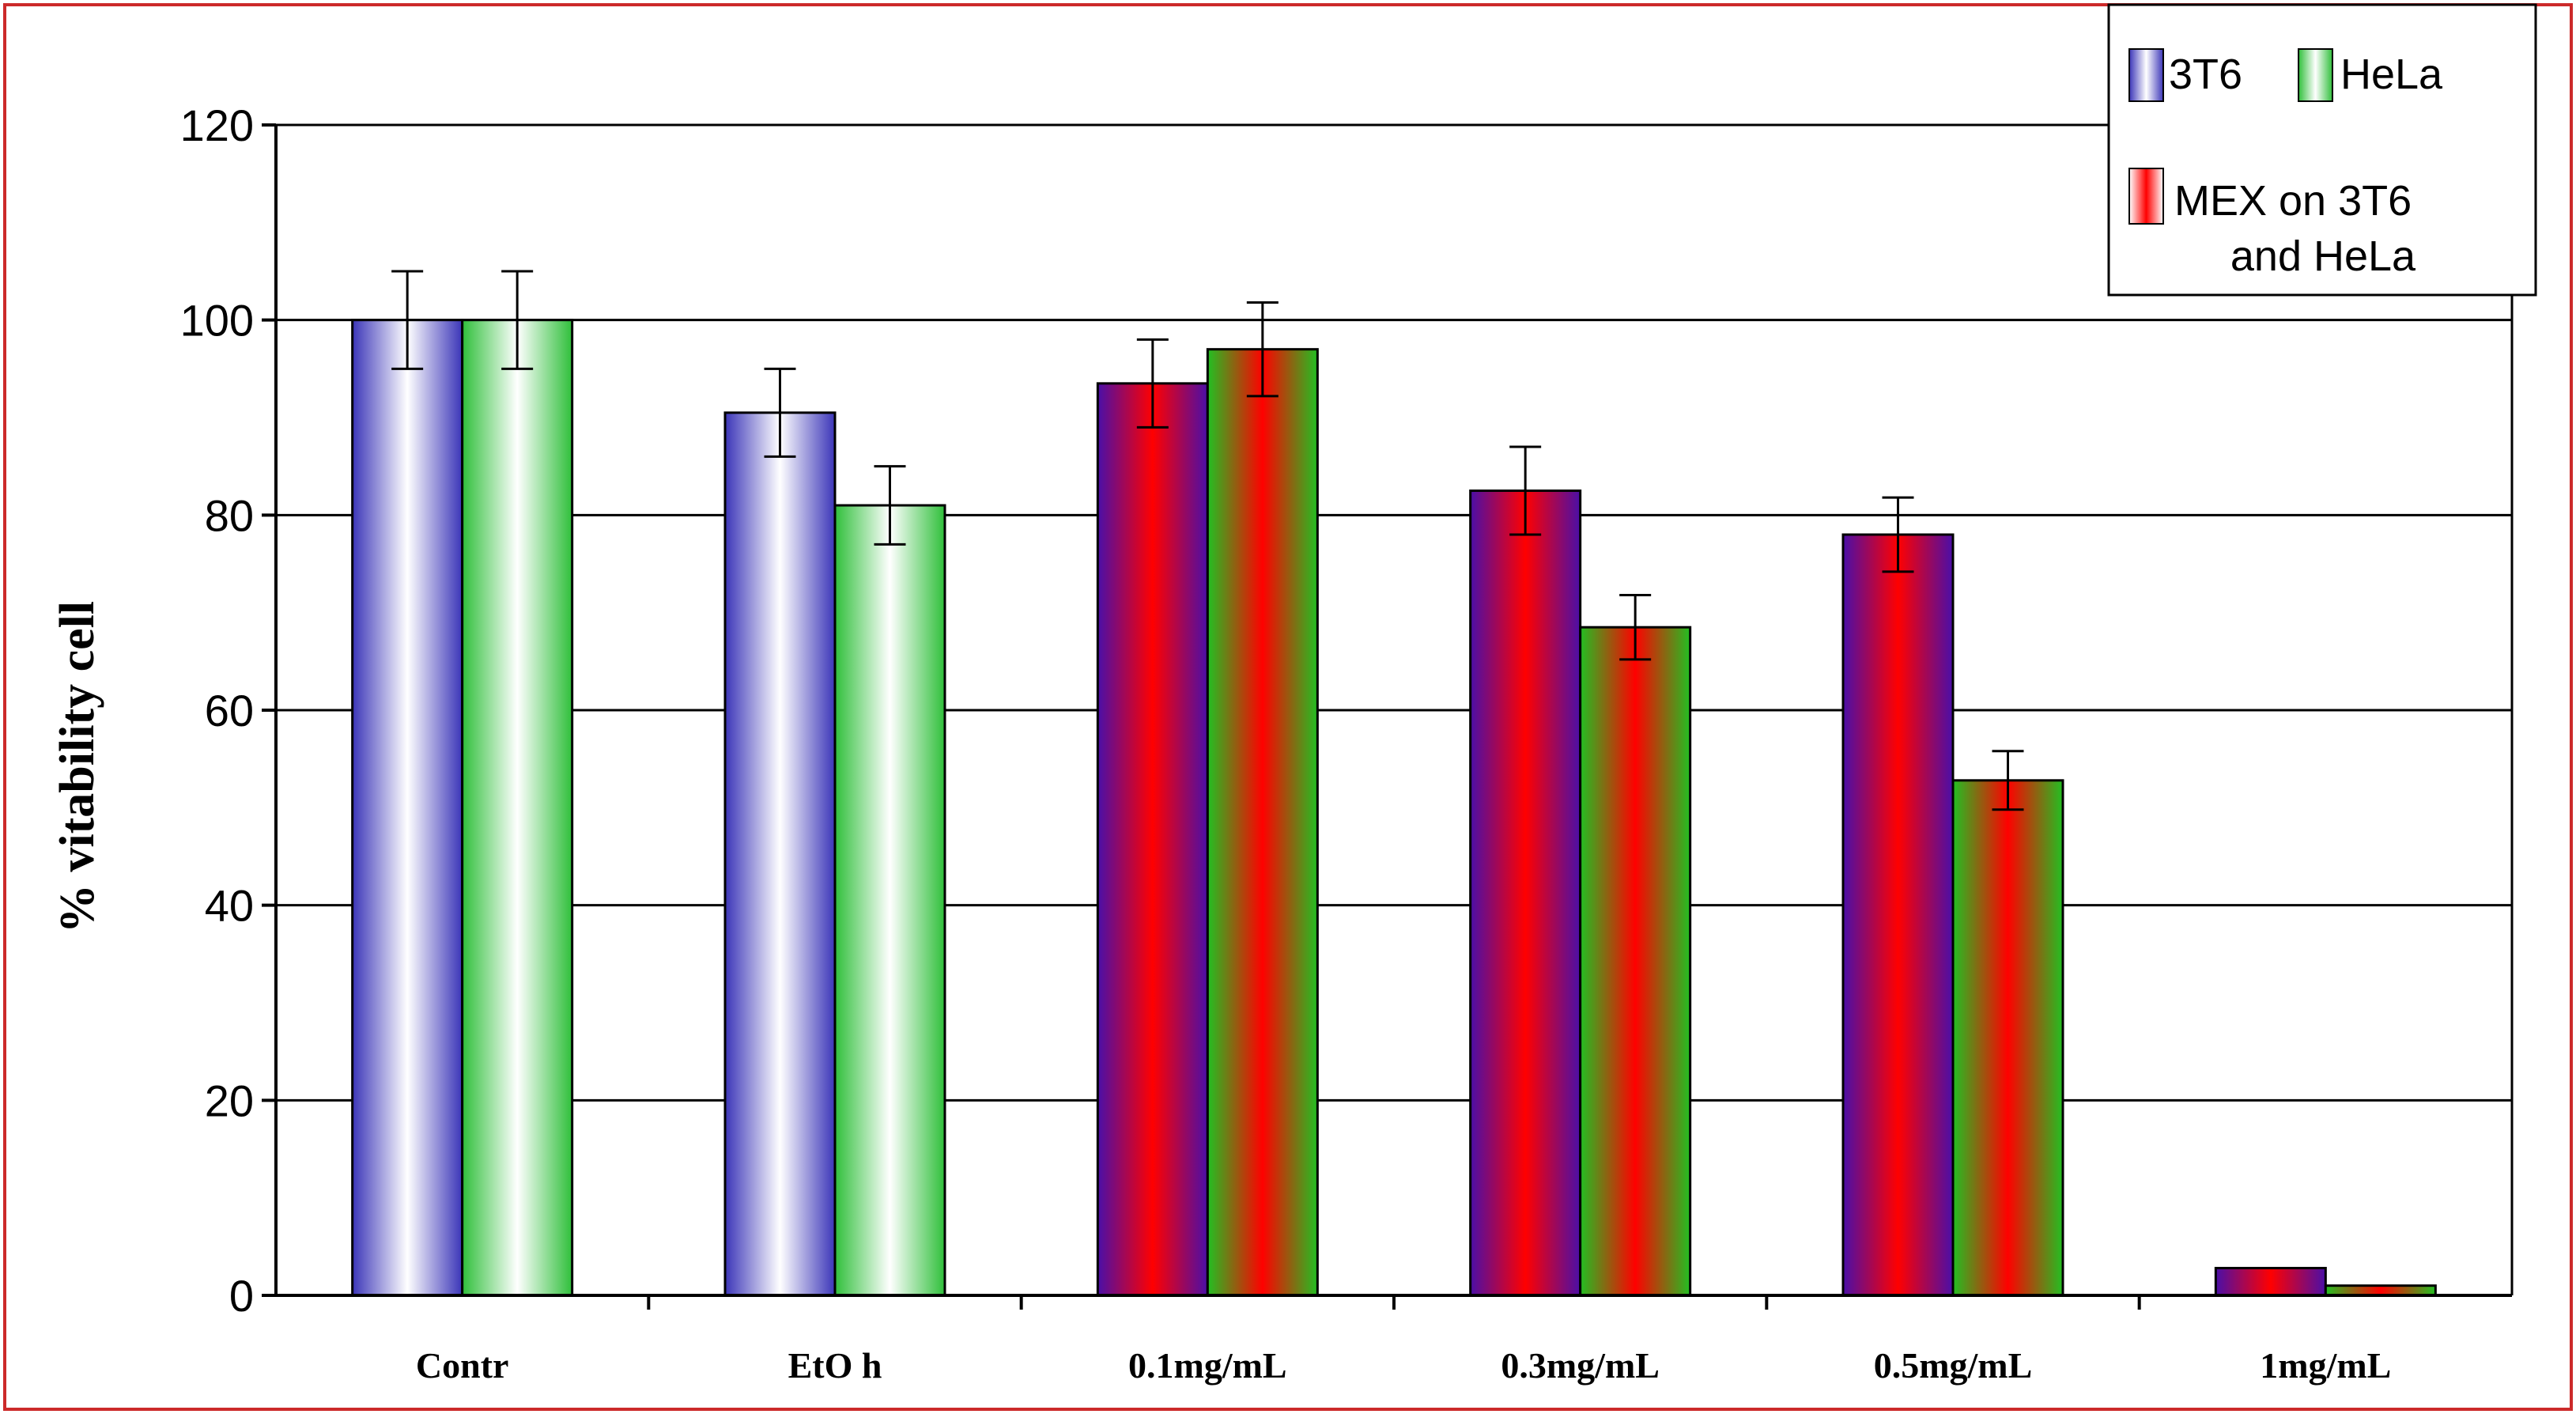 This screenshot has height=1414, width=2576. What do you see at coordinates (835, 1365) in the screenshot?
I see `x-category-label: EtO h` at bounding box center [835, 1365].